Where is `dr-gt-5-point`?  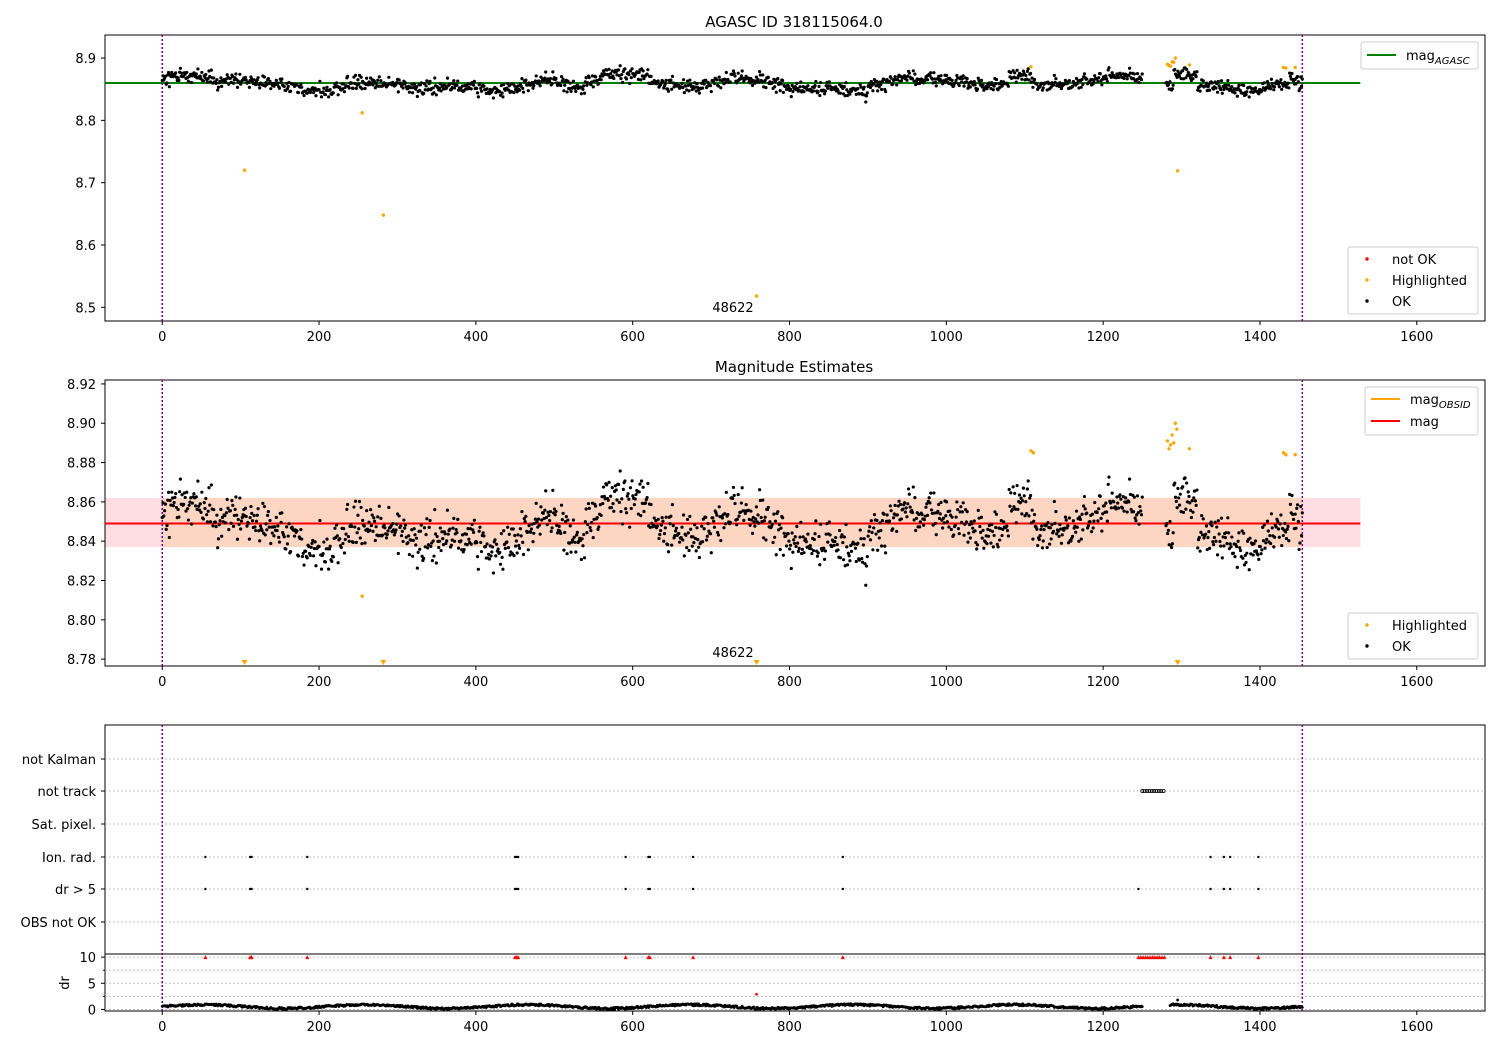
dr-gt-5-point is located at coordinates (1258, 889).